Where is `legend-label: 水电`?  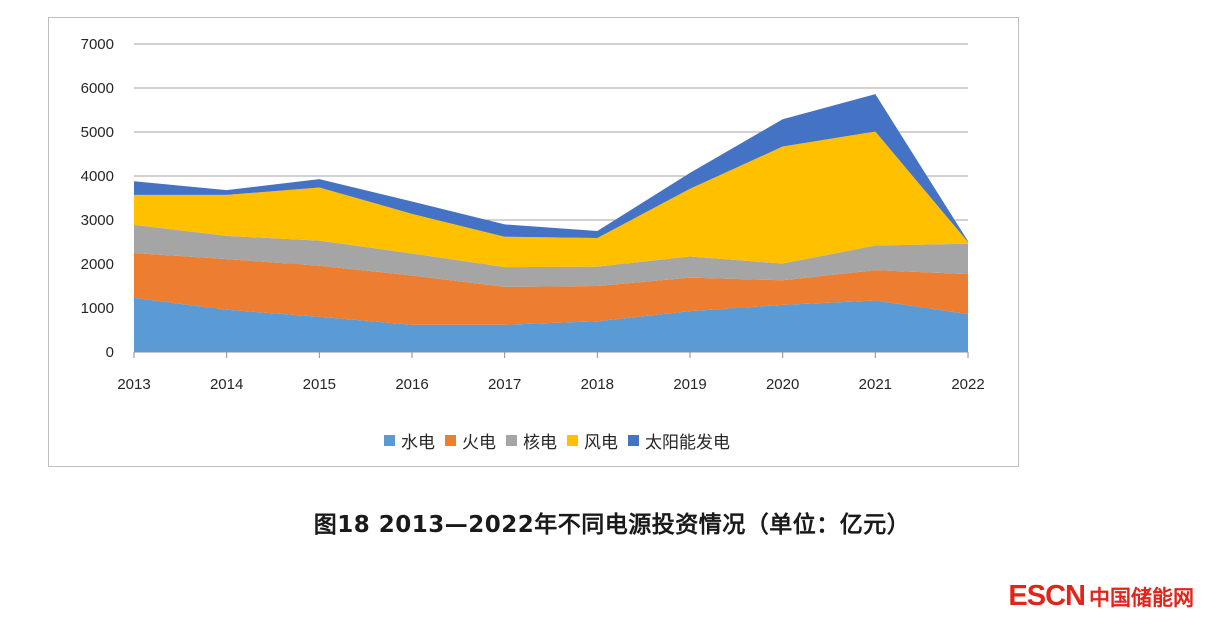
legend-label: 水电 is located at coordinates (418, 442).